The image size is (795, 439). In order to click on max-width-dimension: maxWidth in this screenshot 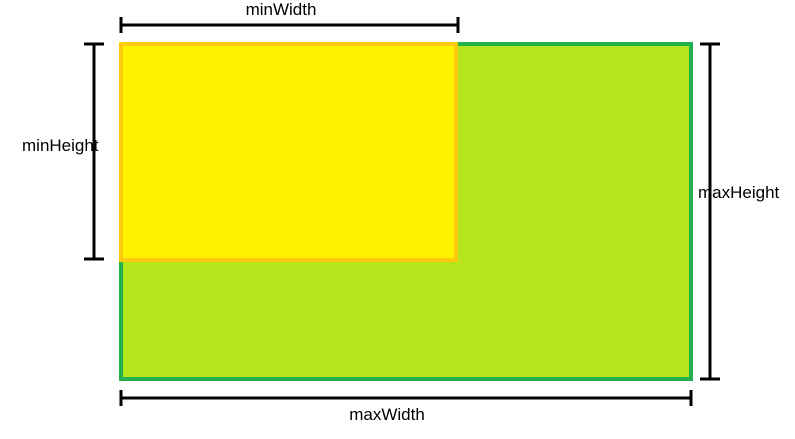, I will do `click(406, 407)`.